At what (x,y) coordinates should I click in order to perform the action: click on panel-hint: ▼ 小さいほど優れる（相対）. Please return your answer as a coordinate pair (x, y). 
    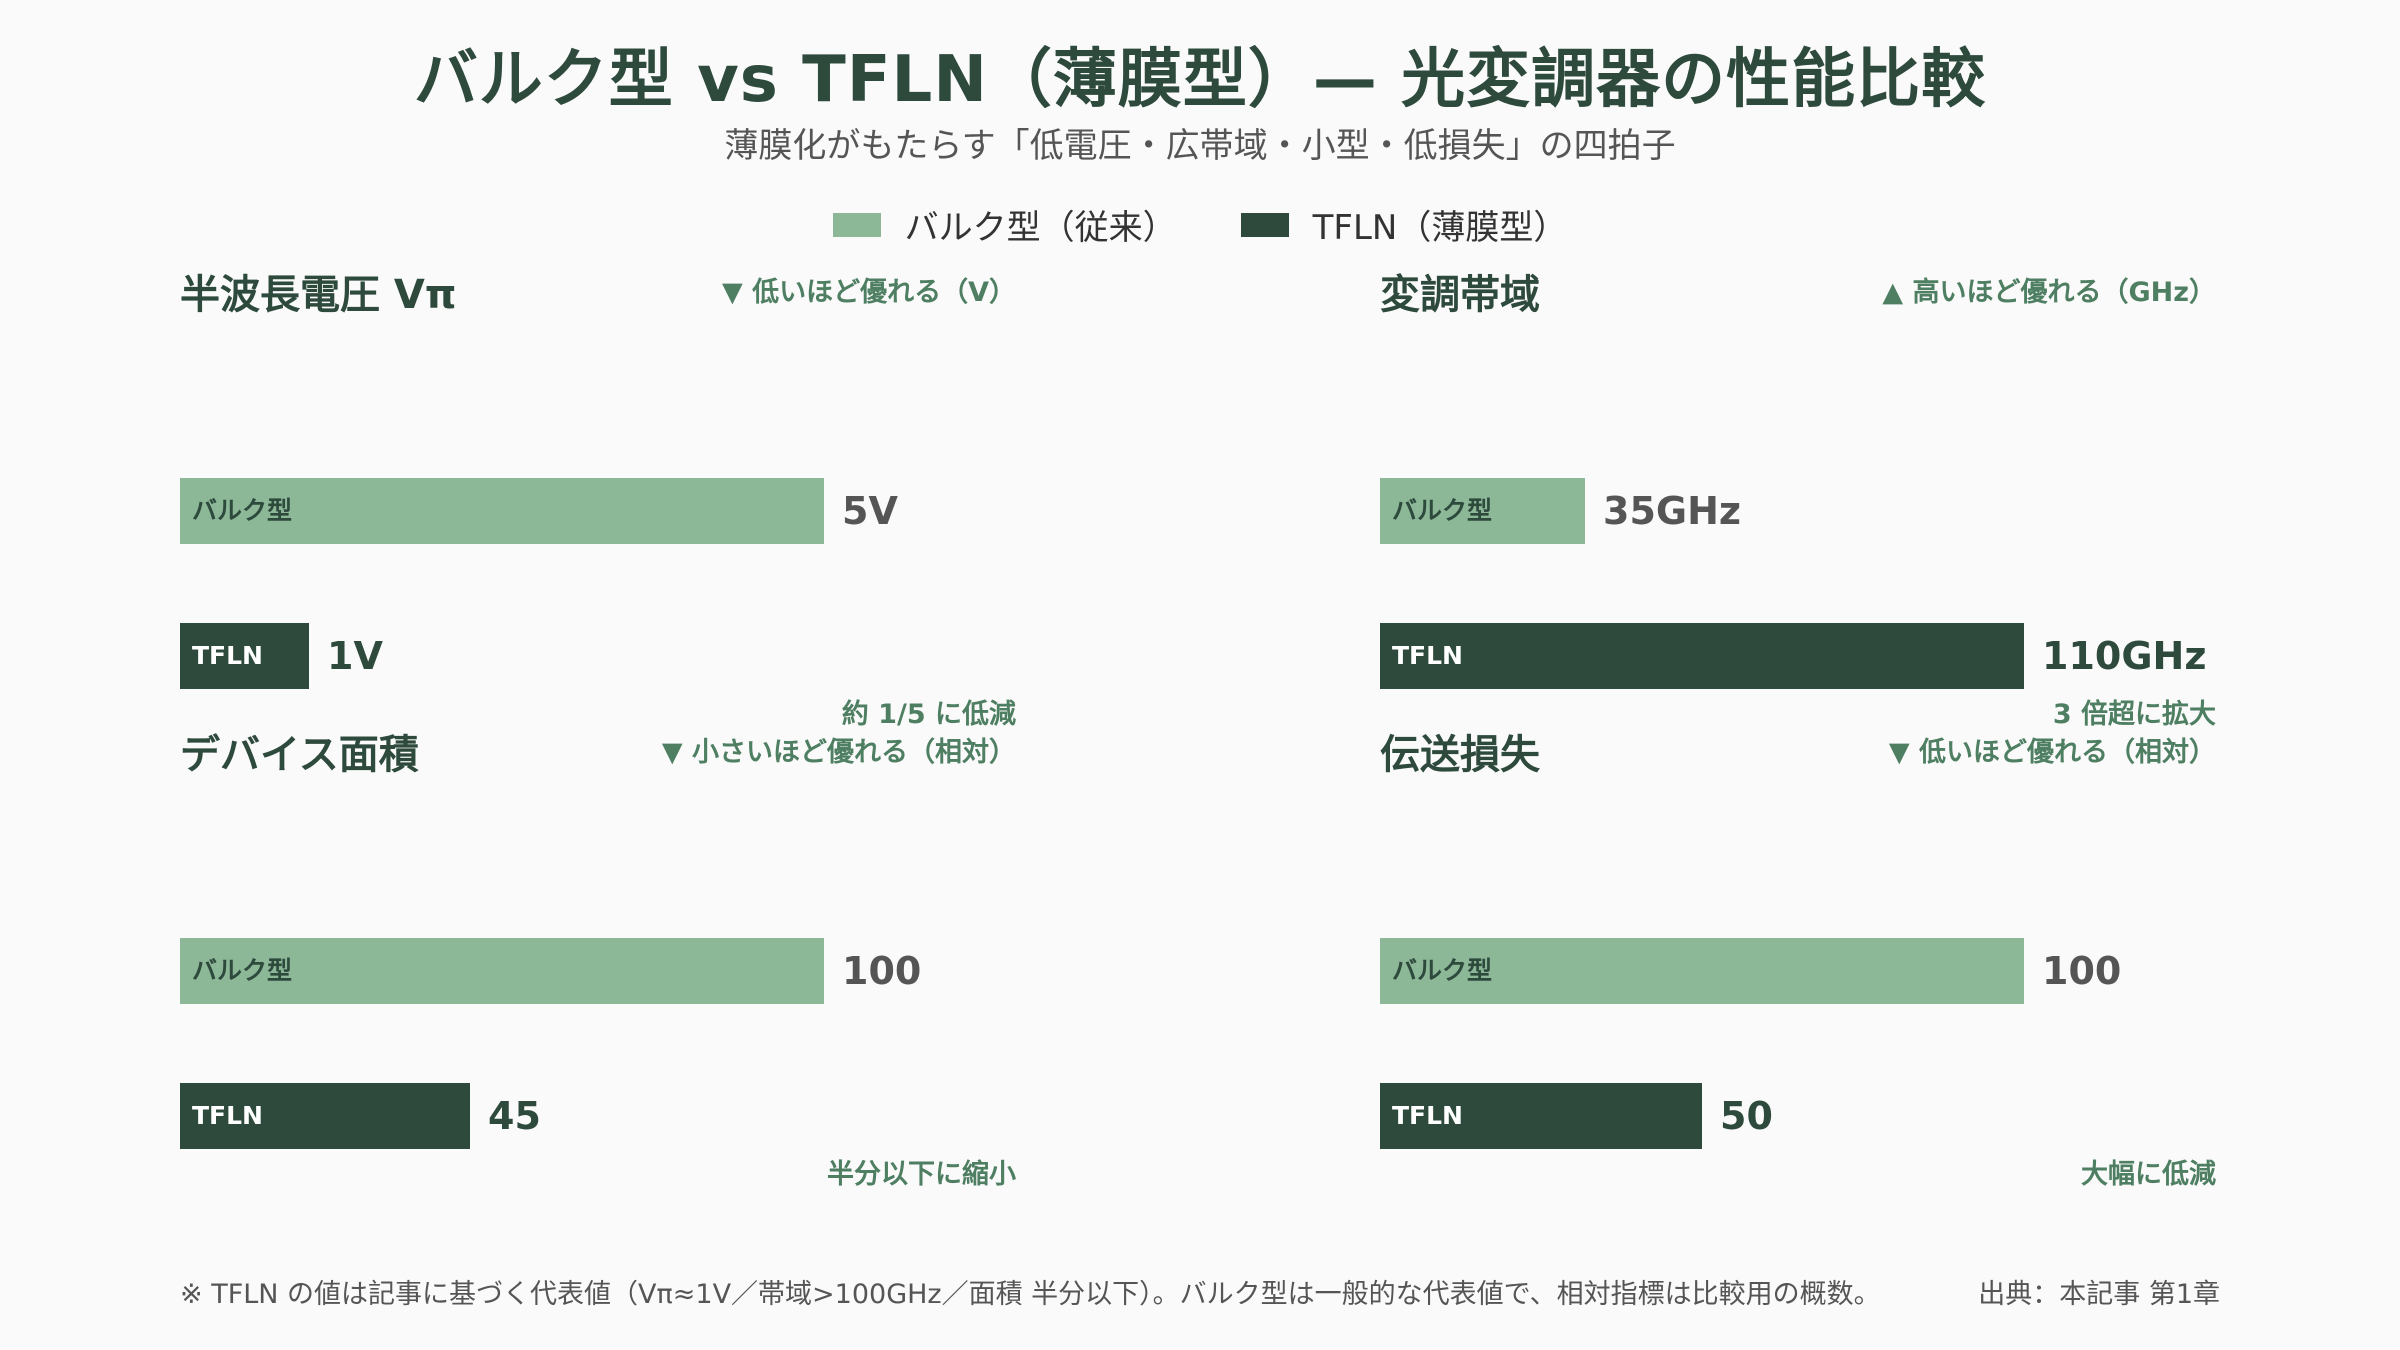
    Looking at the image, I should click on (838, 752).